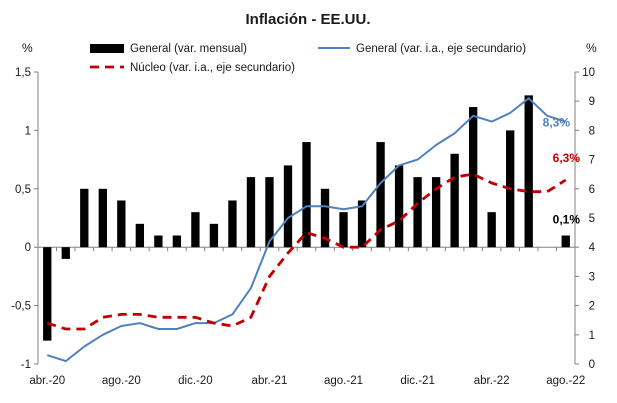 The image size is (617, 403). Describe the element at coordinates (592, 131) in the screenshot. I see `right-tick-label: 8` at that location.